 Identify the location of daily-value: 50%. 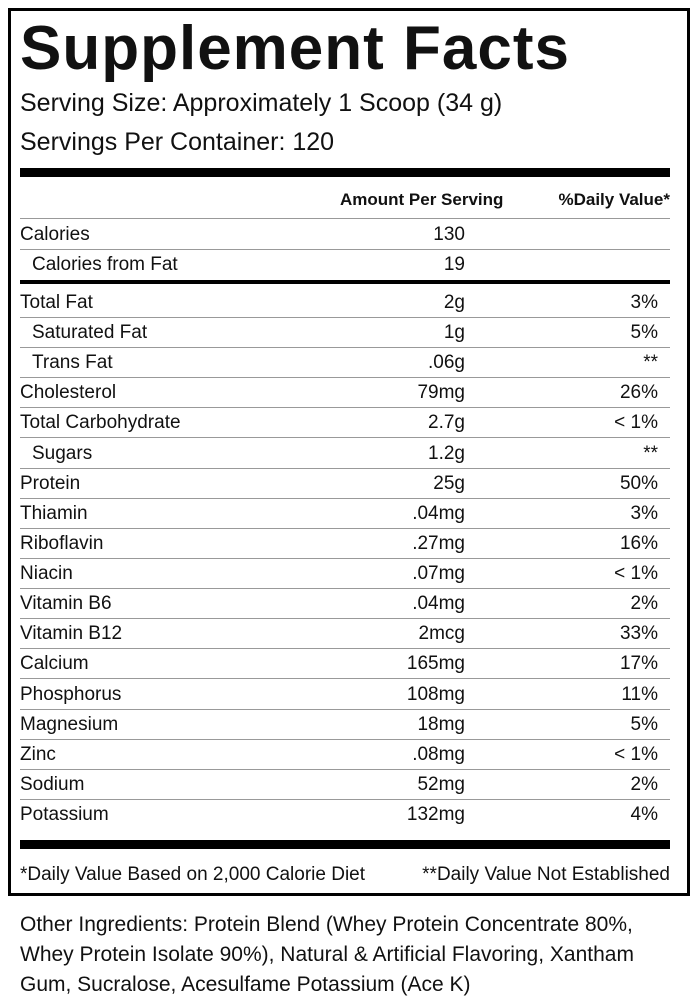
(638, 483).